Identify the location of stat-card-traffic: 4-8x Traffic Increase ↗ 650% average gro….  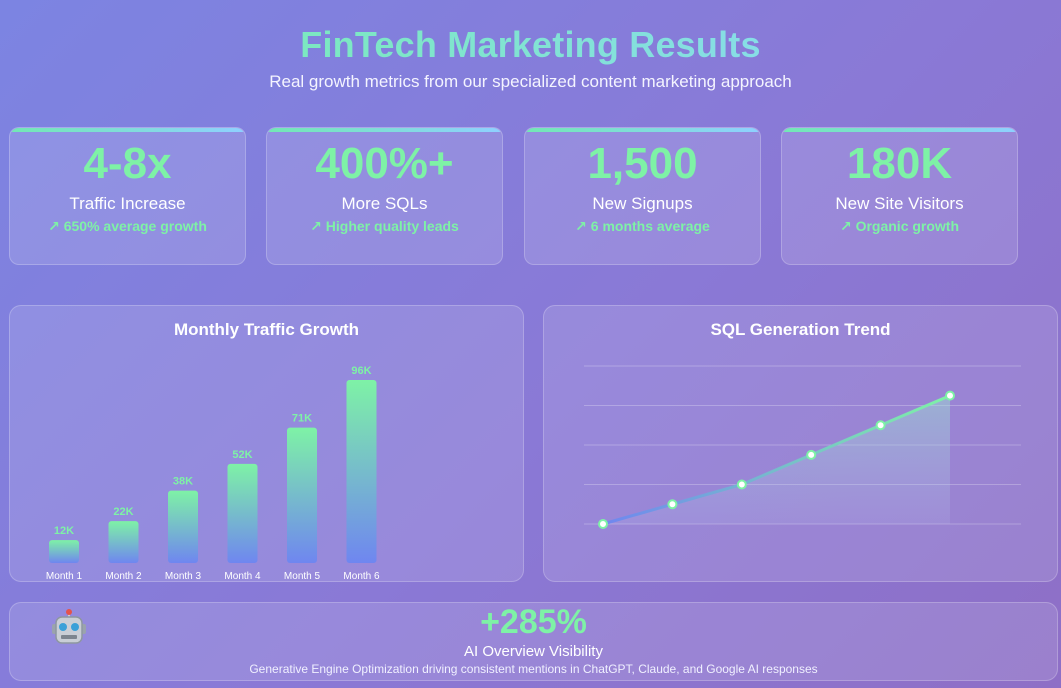
(127, 196).